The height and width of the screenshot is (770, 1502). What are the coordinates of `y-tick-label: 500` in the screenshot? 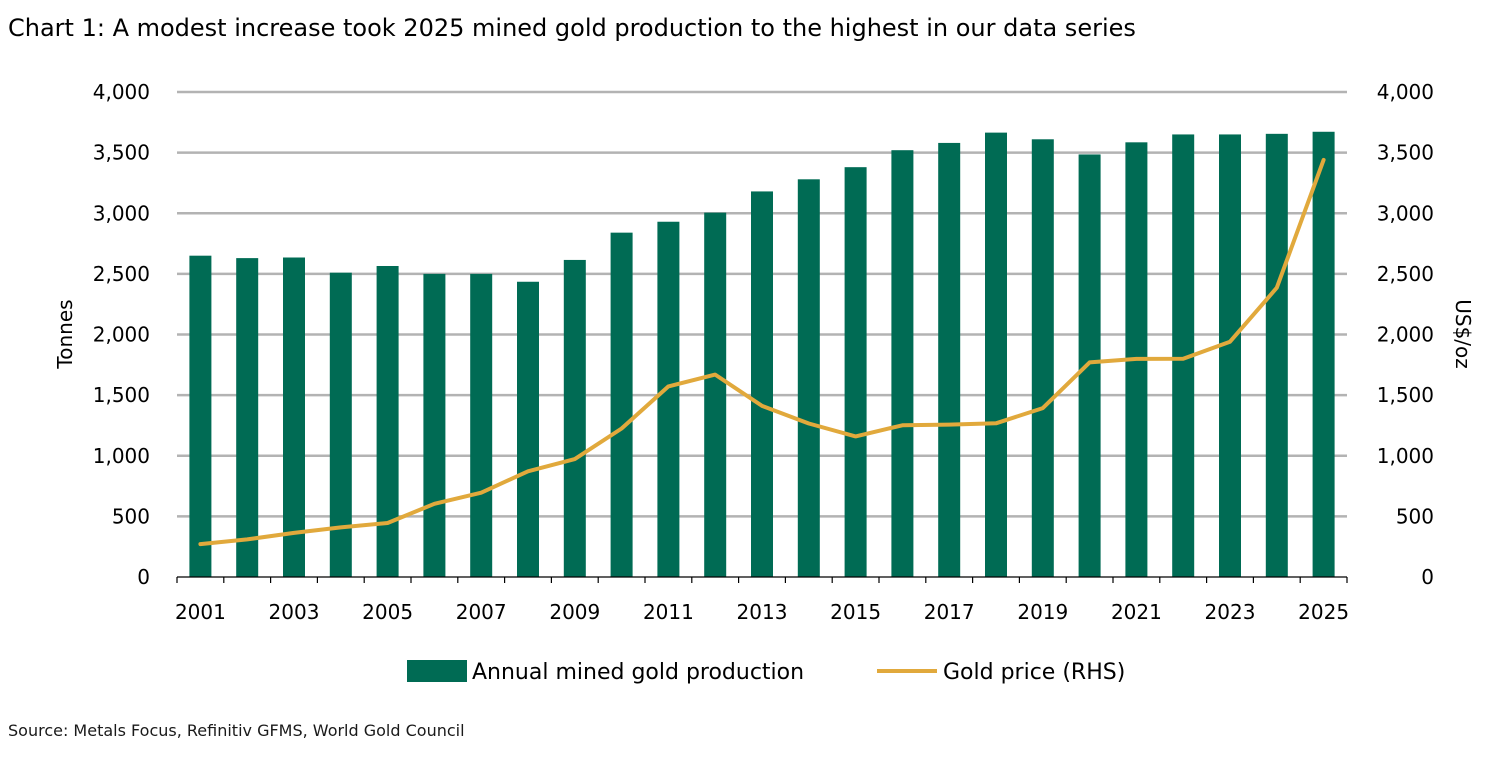 It's located at (131, 516).